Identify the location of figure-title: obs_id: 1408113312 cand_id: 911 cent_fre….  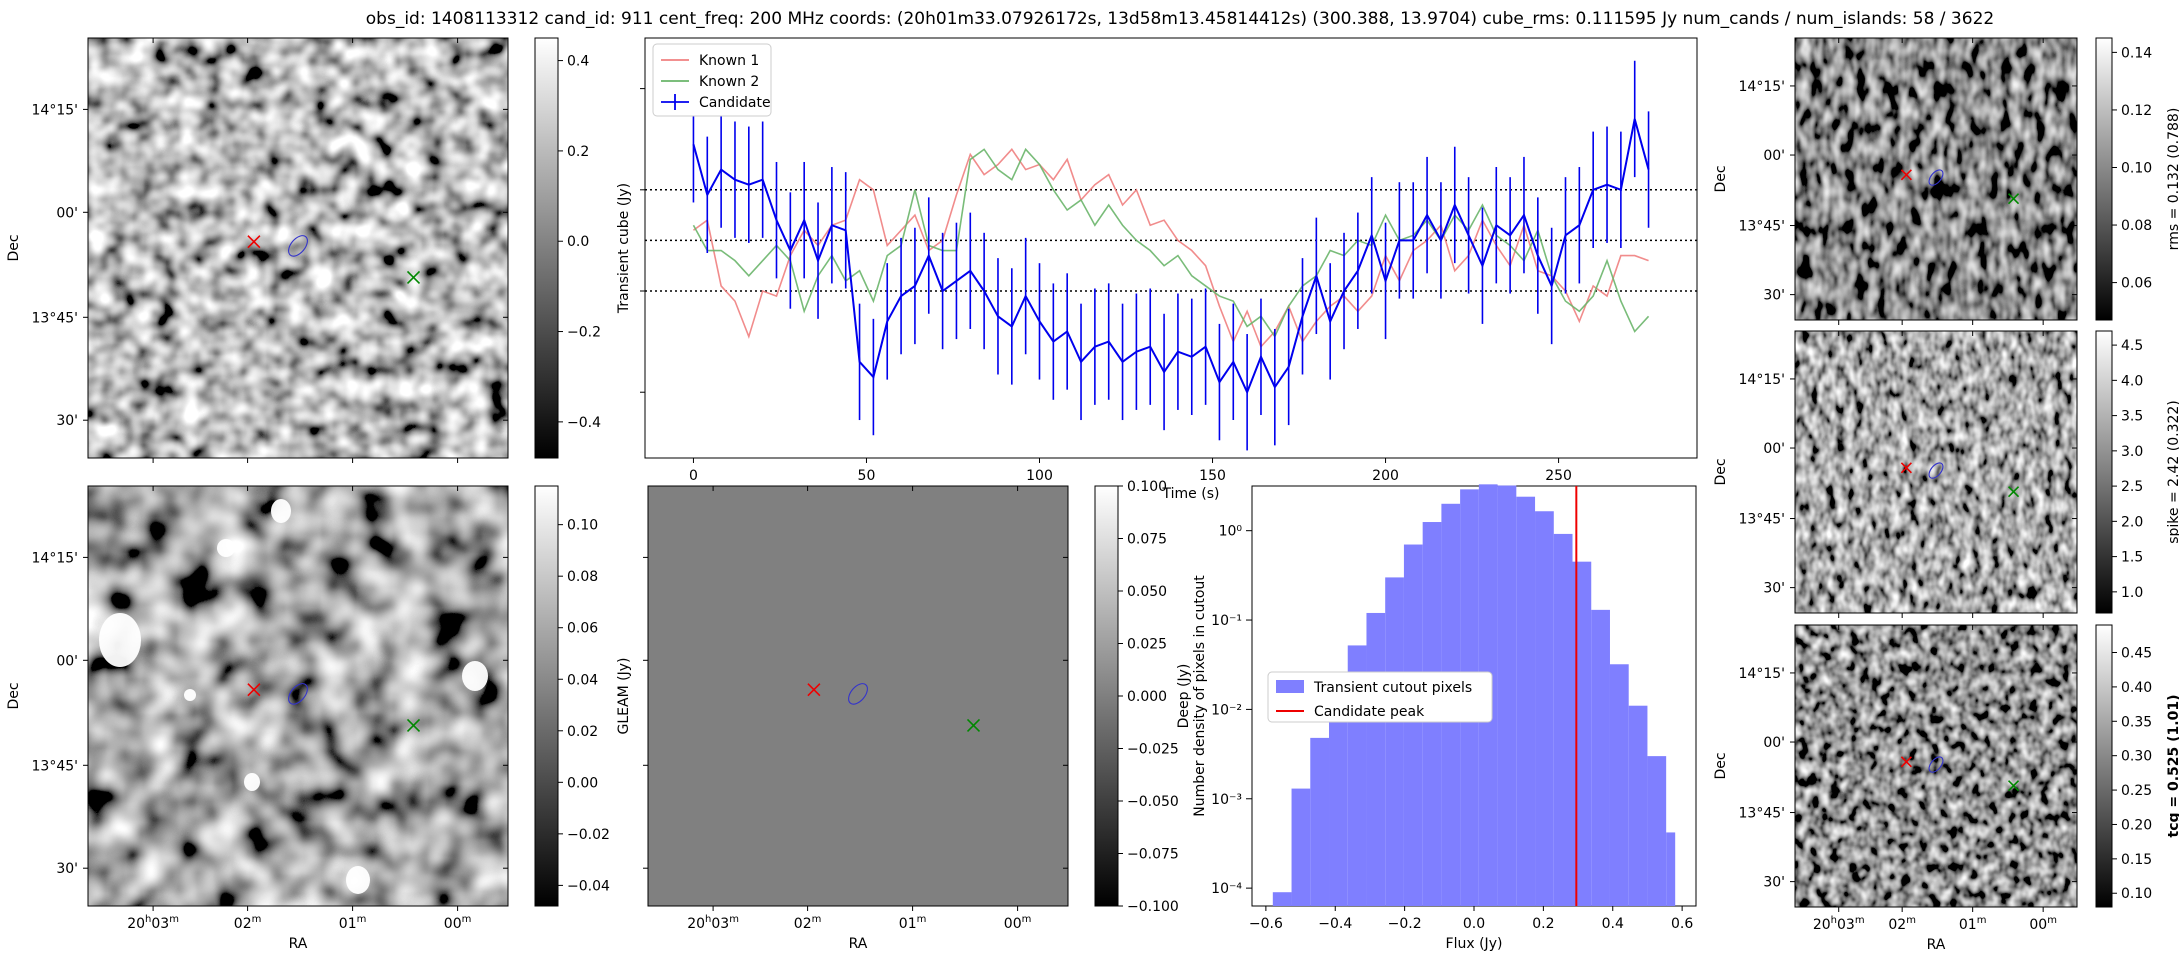
(1180, 19).